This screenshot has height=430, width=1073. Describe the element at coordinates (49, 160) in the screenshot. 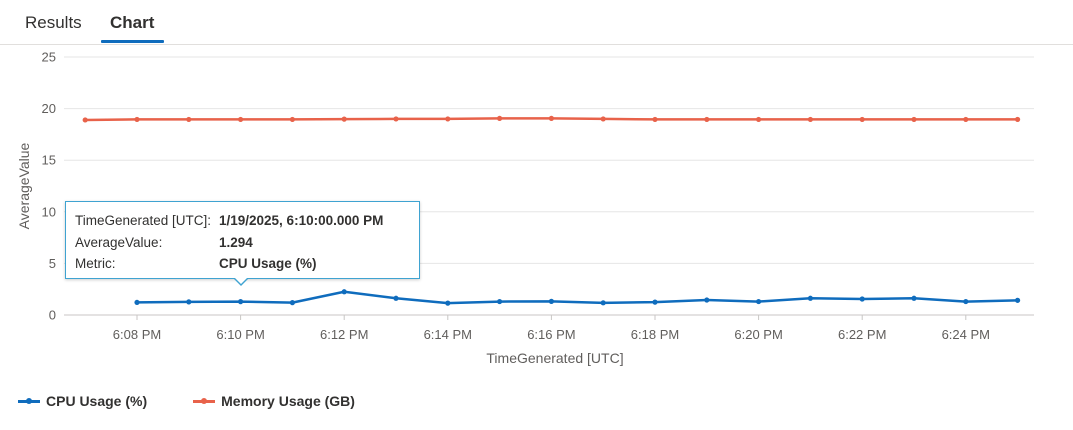

I see `y-tick-label: 15` at that location.